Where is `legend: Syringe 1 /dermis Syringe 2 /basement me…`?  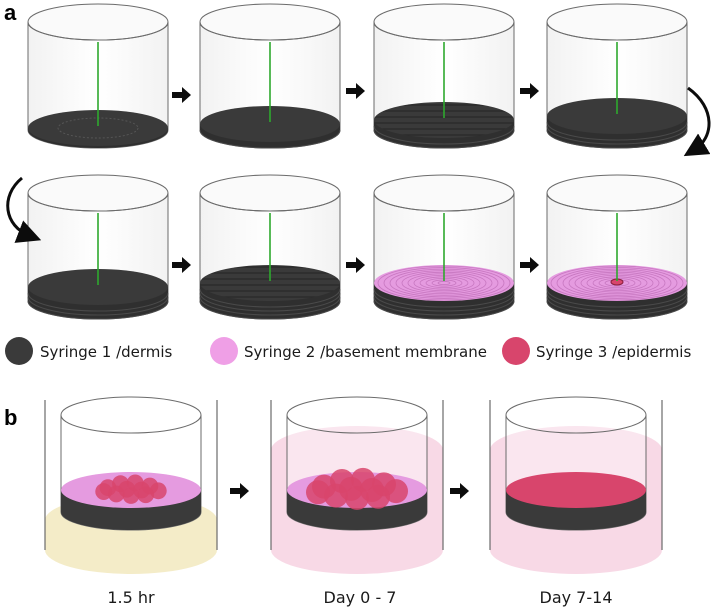
legend: Syringe 1 /dermis Syringe 2 /basement me… is located at coordinates (348, 351).